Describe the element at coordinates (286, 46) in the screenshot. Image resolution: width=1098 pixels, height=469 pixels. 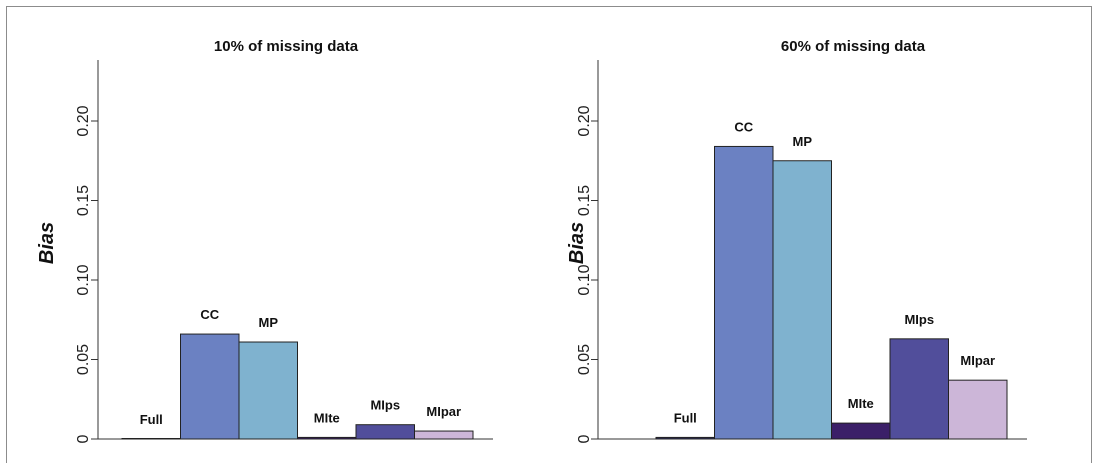
I see `chart-title: 10% of missing data` at that location.